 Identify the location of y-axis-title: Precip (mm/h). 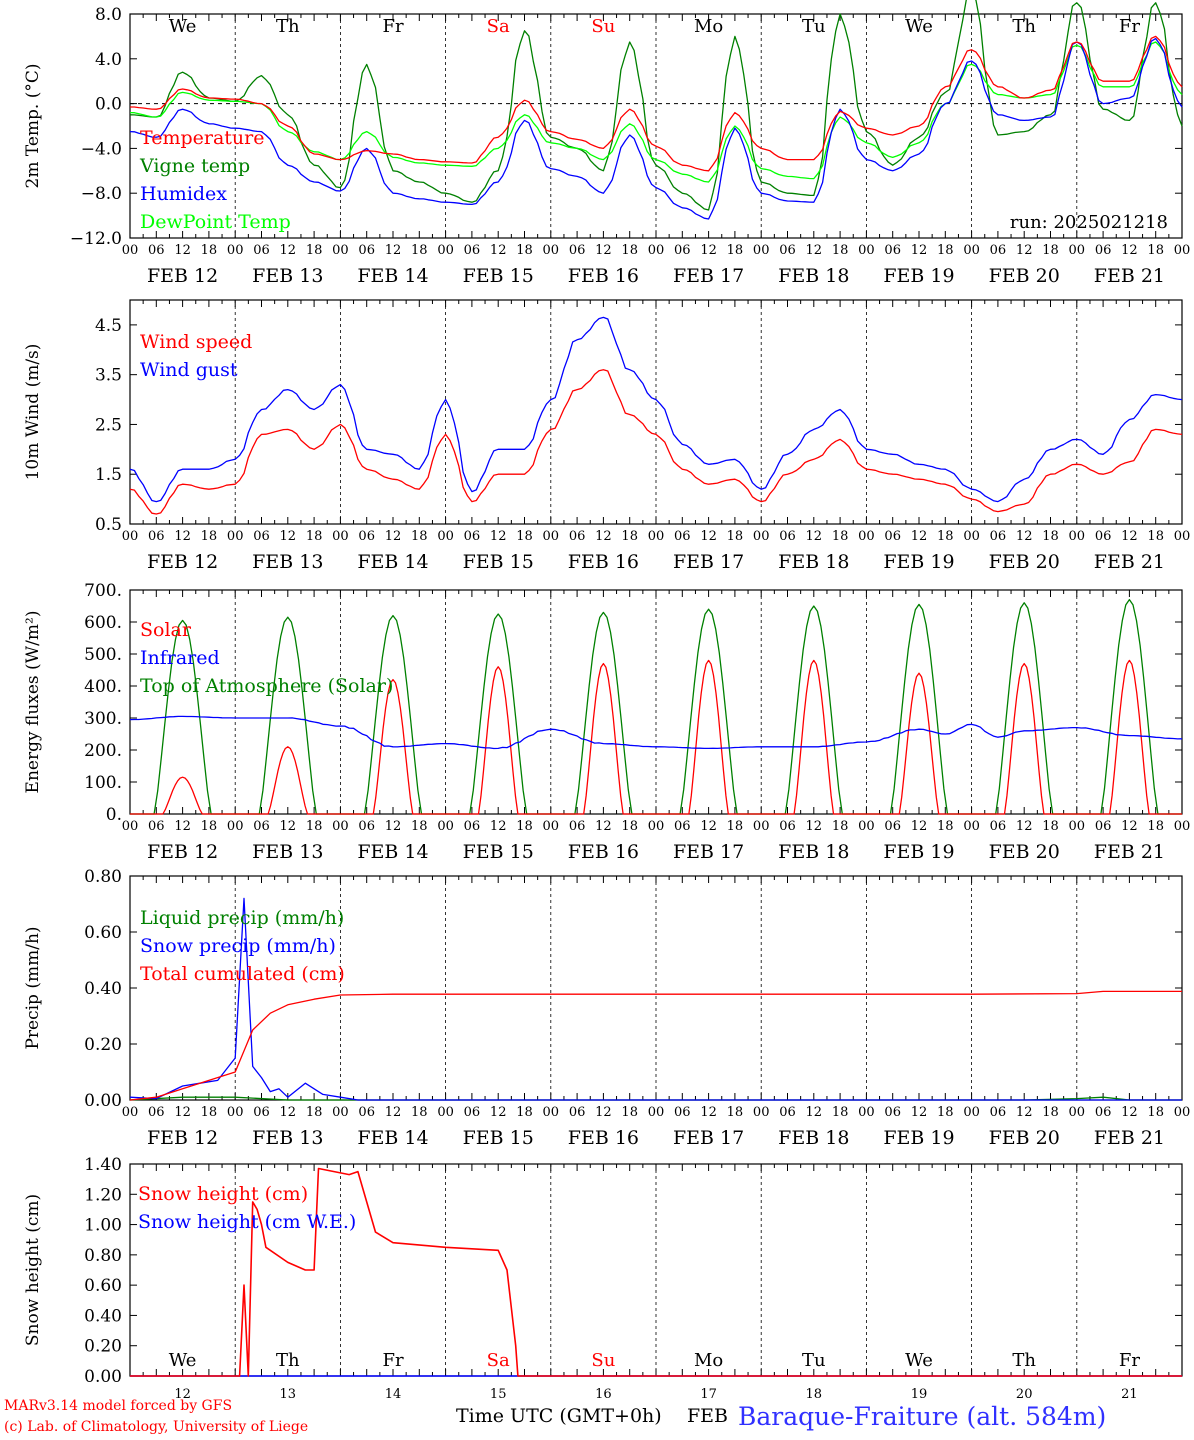
(33, 987).